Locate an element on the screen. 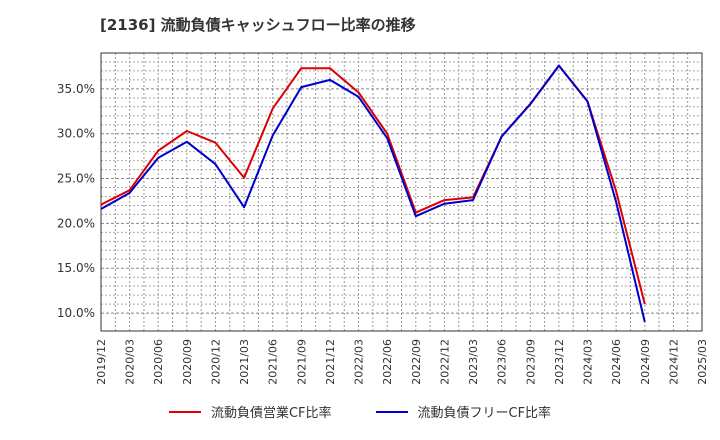 This screenshot has height=440, width=720. x-tick-label: 2021/03 is located at coordinates (244, 362).